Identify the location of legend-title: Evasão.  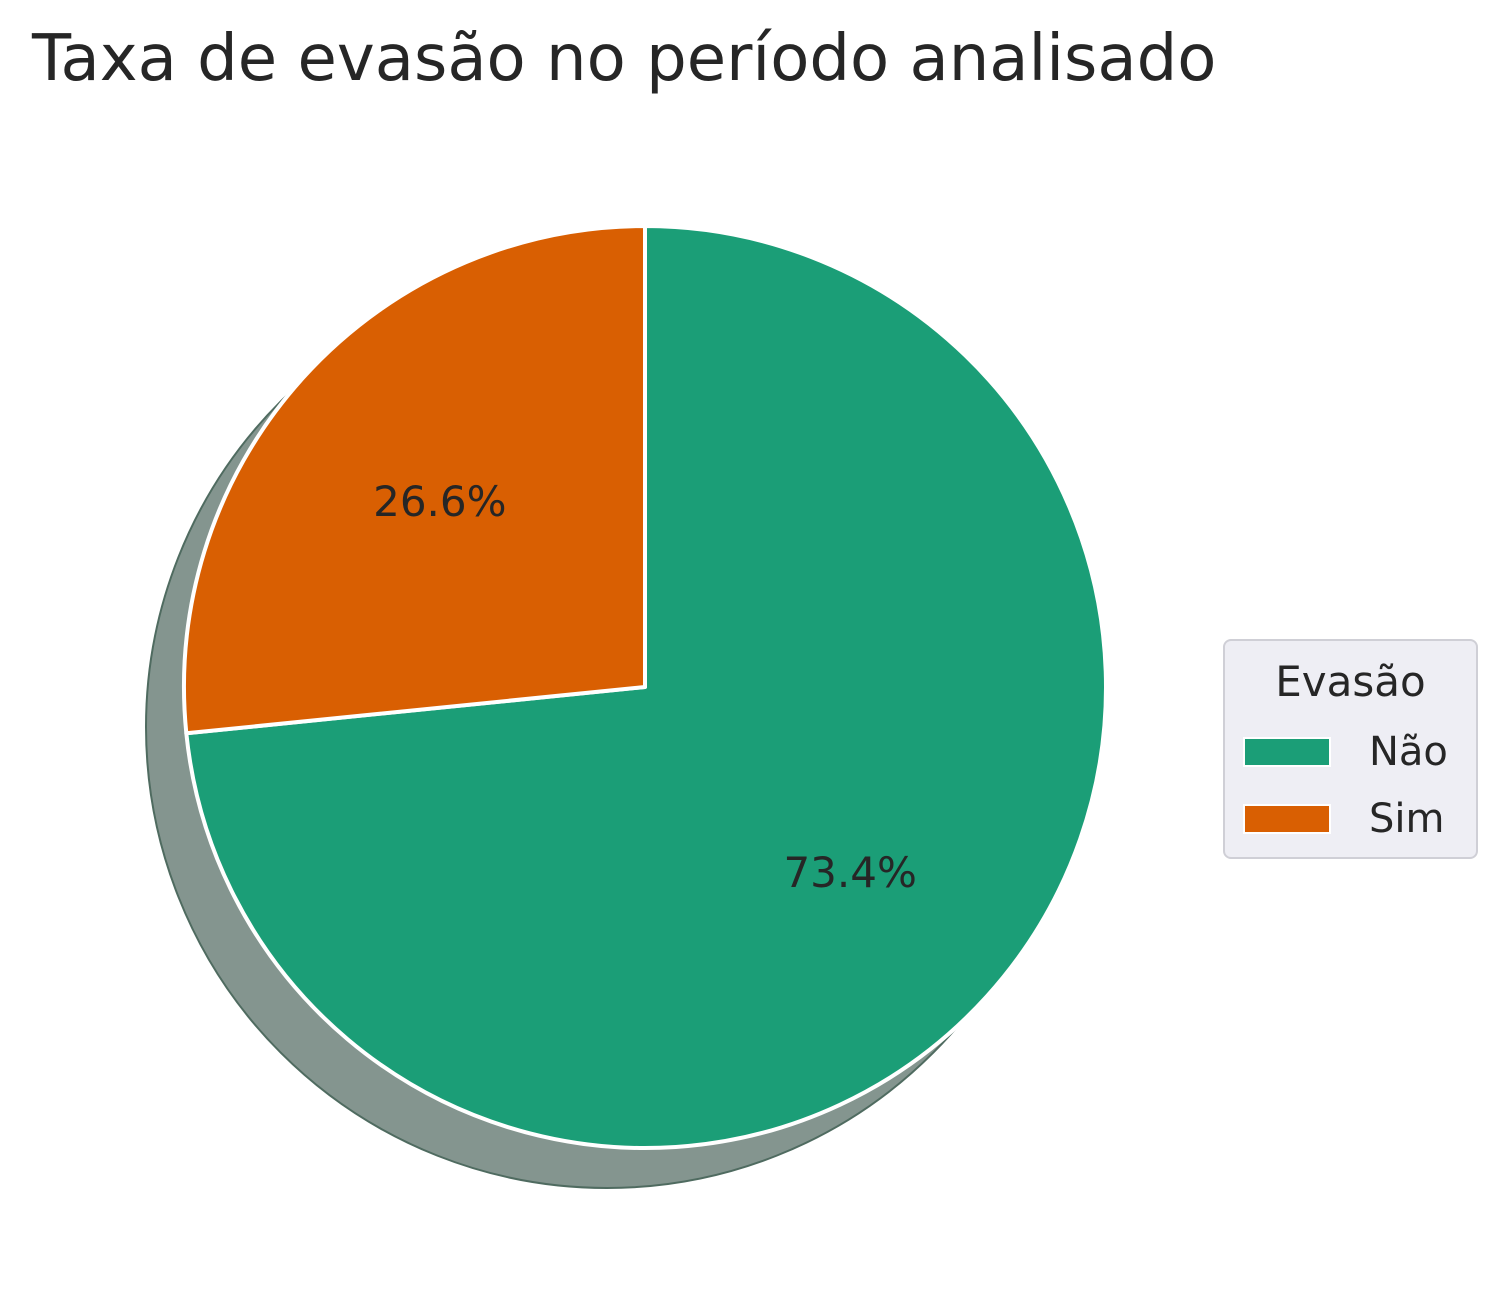
(1350, 681).